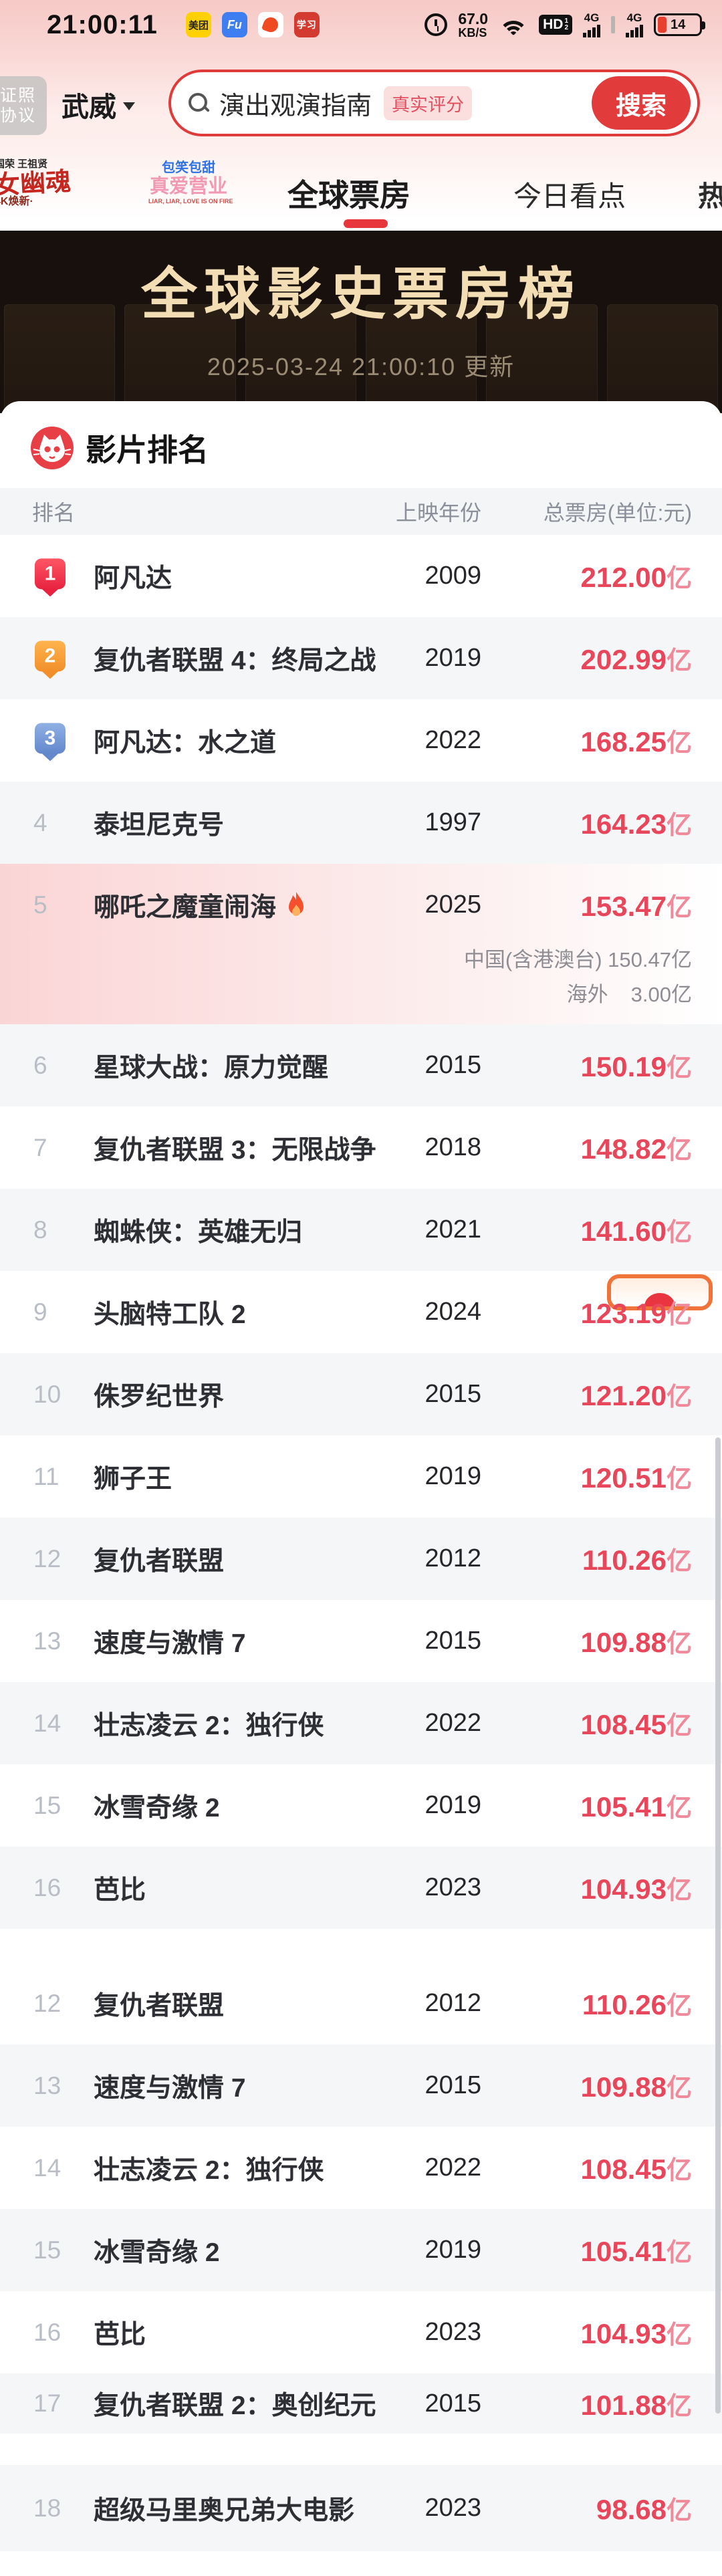 This screenshot has width=722, height=2576. I want to click on overseas-gross: 海外 3.00亿, so click(629, 994).